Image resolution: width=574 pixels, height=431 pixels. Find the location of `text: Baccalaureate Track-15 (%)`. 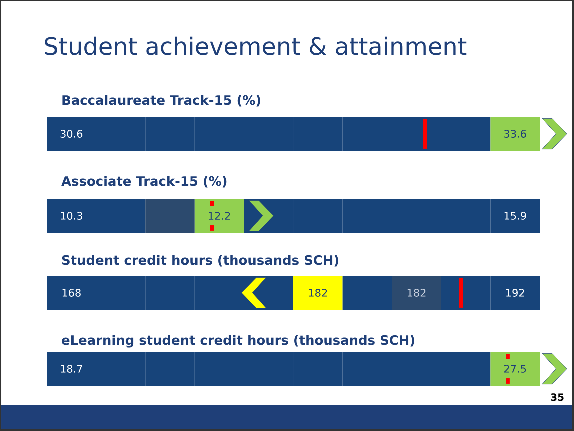

text: Baccalaureate Track-15 (%) is located at coordinates (161, 101).